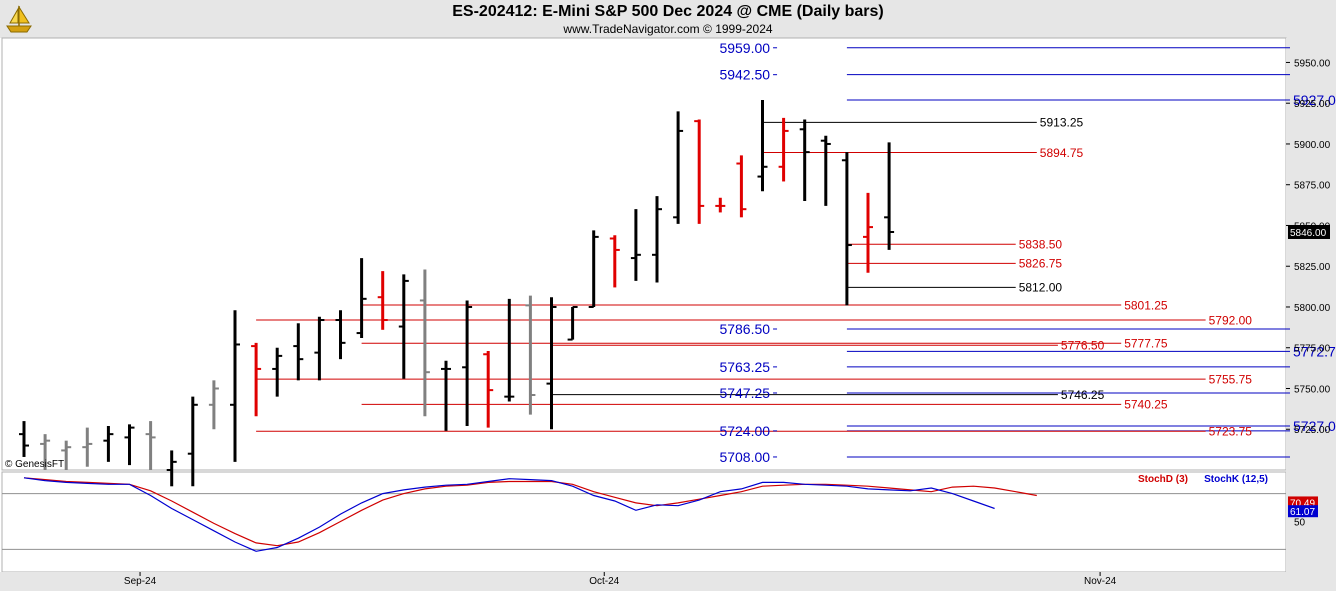 Image resolution: width=1336 pixels, height=591 pixels. I want to click on price-tick-label: 5900.00, so click(1312, 145).